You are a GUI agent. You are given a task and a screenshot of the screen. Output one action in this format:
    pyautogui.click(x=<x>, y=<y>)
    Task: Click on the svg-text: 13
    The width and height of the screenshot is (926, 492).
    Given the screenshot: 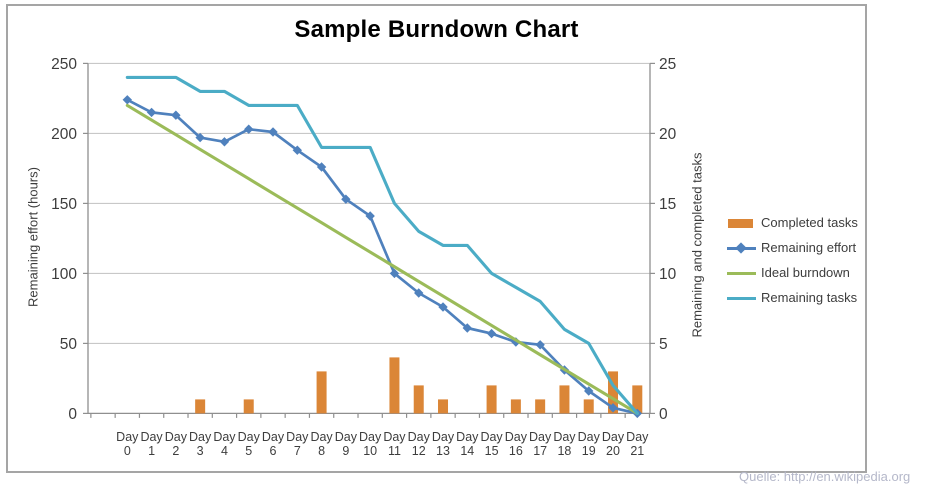 What is the action you would take?
    pyautogui.click(x=443, y=451)
    